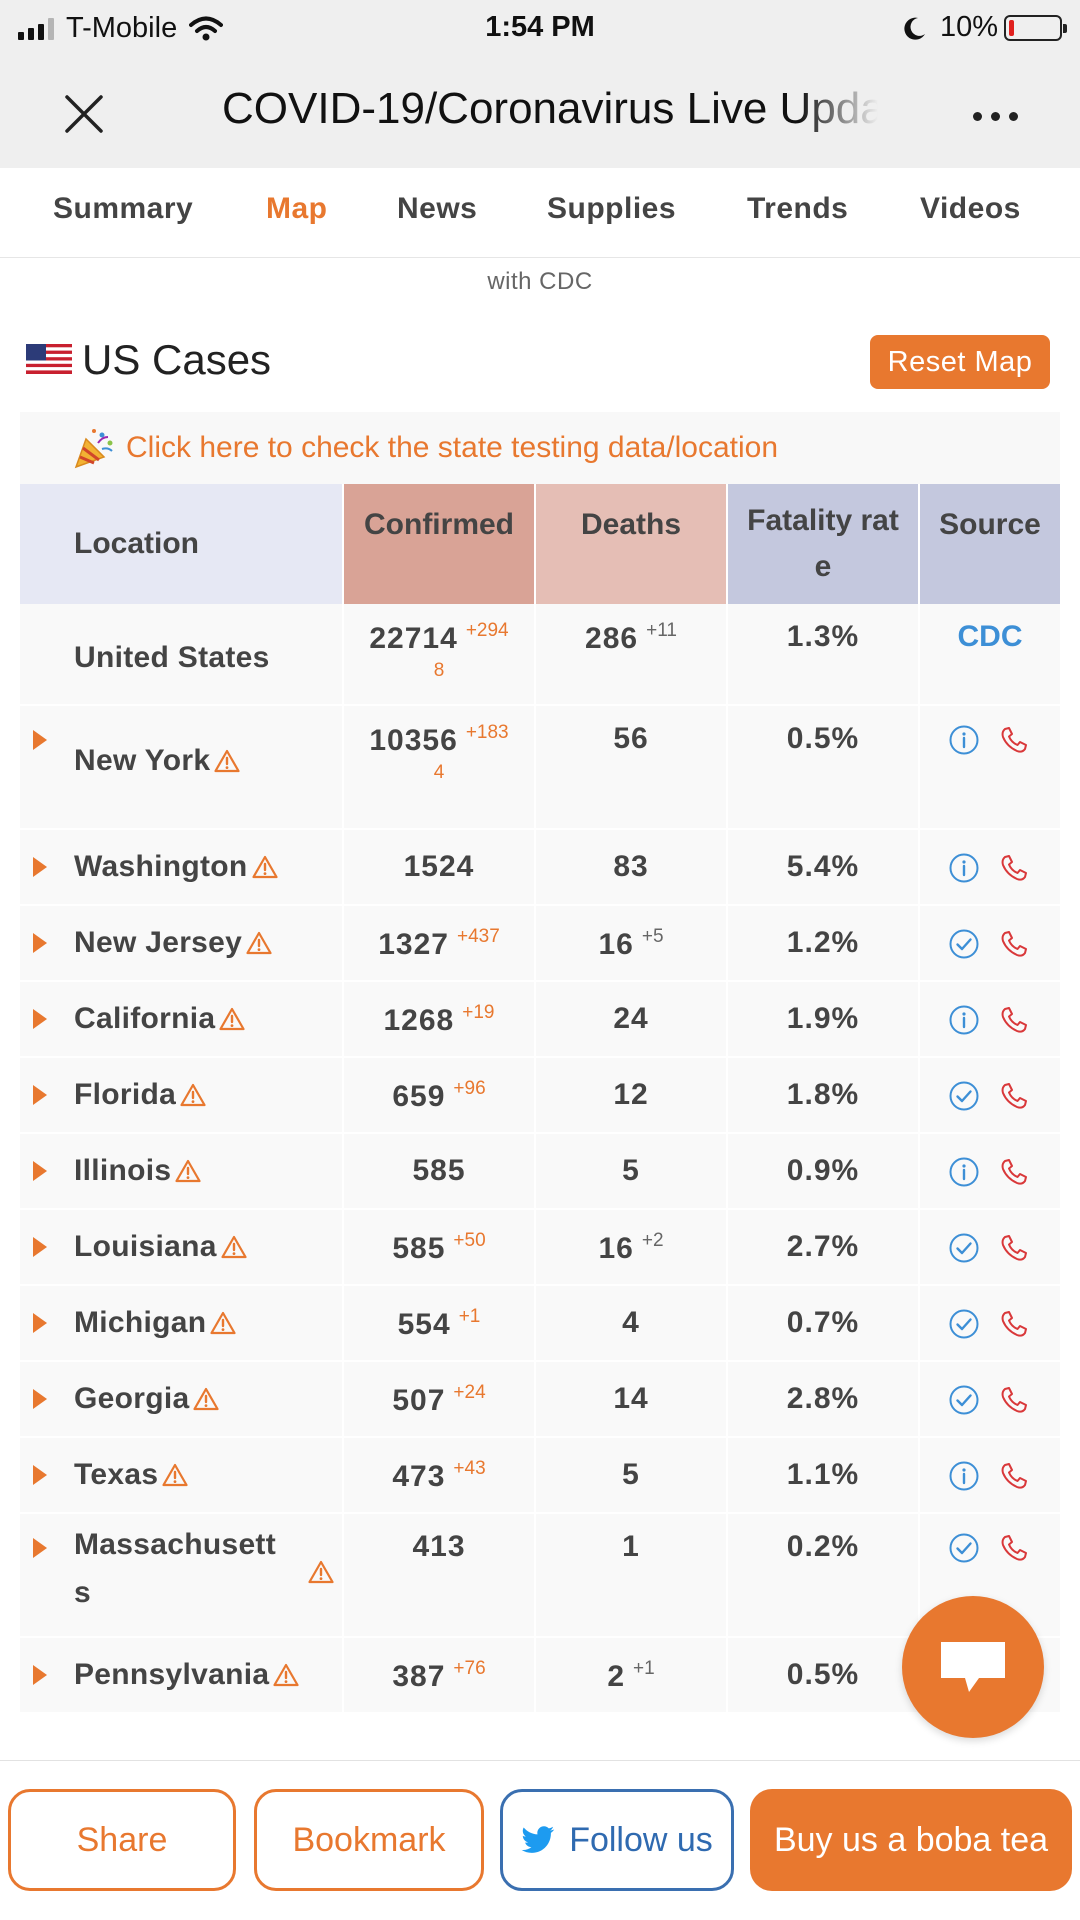  Describe the element at coordinates (369, 1840) in the screenshot. I see `bookmark-button: Bookmark` at that location.